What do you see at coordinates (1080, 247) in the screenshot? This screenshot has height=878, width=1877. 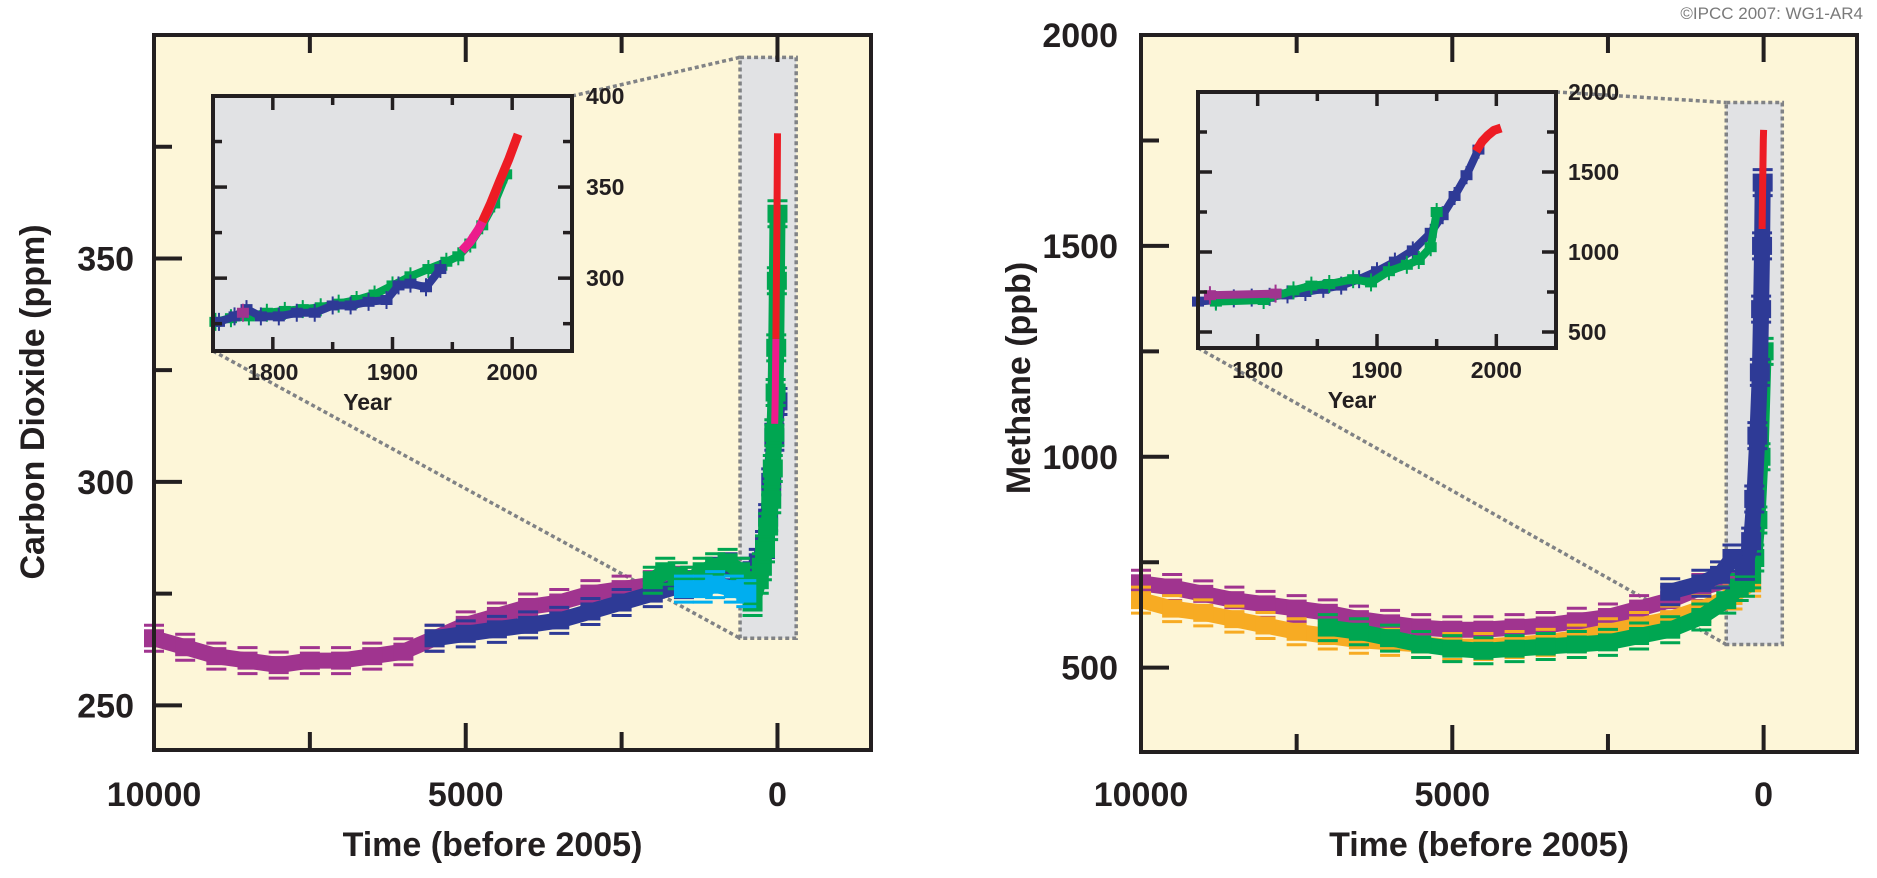 I see `y-tick-label: 1500` at bounding box center [1080, 247].